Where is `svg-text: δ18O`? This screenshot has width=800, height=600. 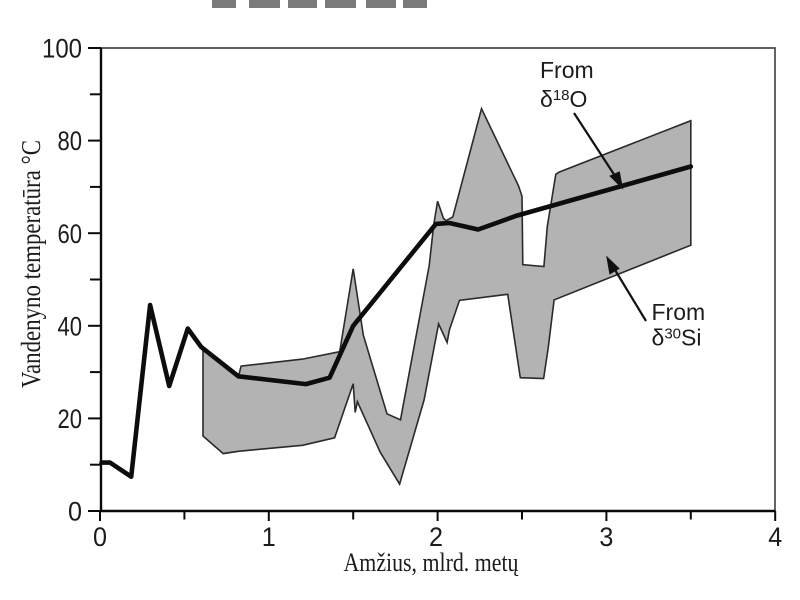
svg-text: δ18O is located at coordinates (563, 99).